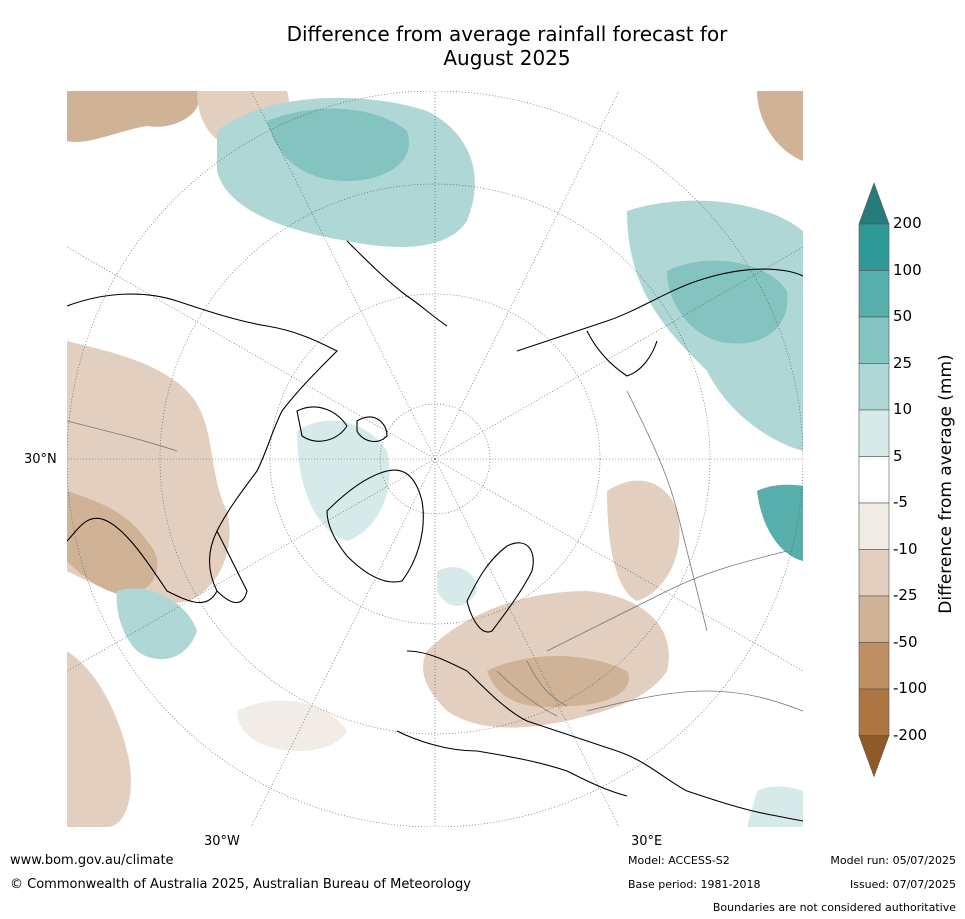 The width and height of the screenshot is (965, 919). Describe the element at coordinates (156, 624) in the screenshot. I see `wet-region-atlantic-west` at that location.